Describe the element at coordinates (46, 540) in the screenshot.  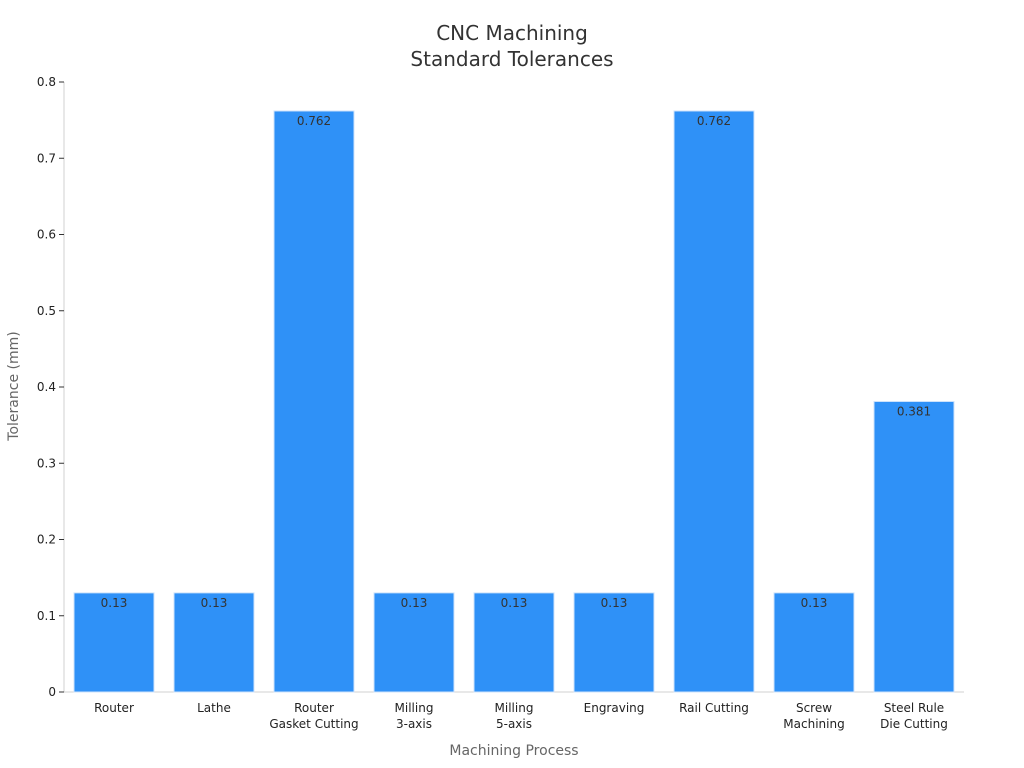
I see `y-tick-label: 0.2` at that location.